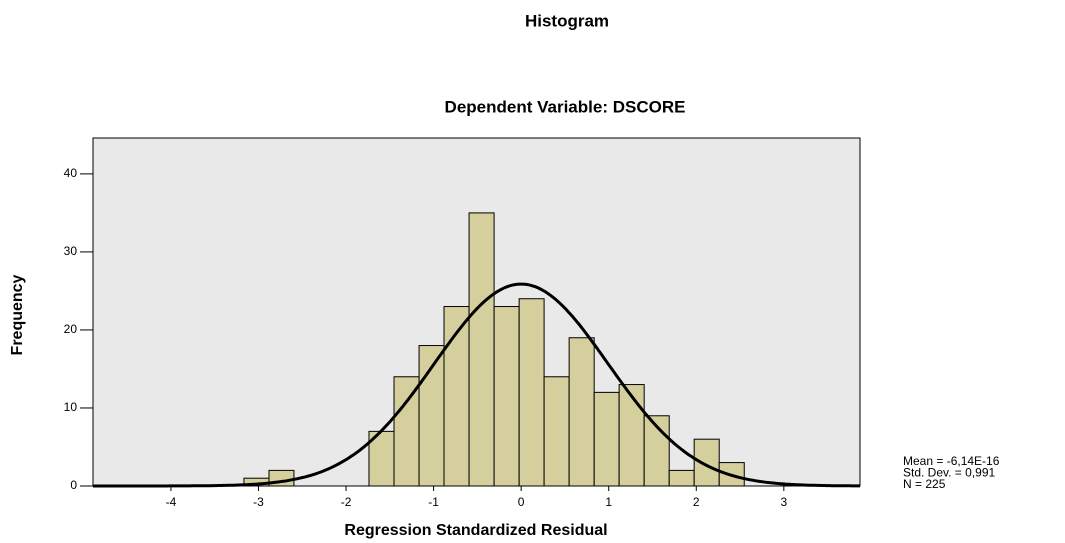 Image resolution: width=1065 pixels, height=543 pixels. Describe the element at coordinates (171, 502) in the screenshot. I see `x-tick-label: -4` at that location.